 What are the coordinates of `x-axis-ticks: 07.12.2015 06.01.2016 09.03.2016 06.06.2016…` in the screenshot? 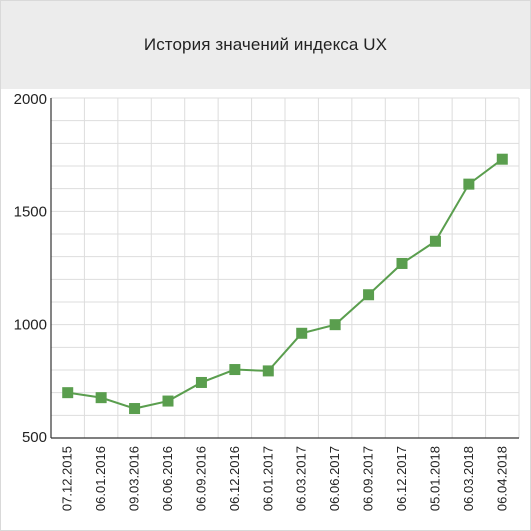 It's located at (285, 478).